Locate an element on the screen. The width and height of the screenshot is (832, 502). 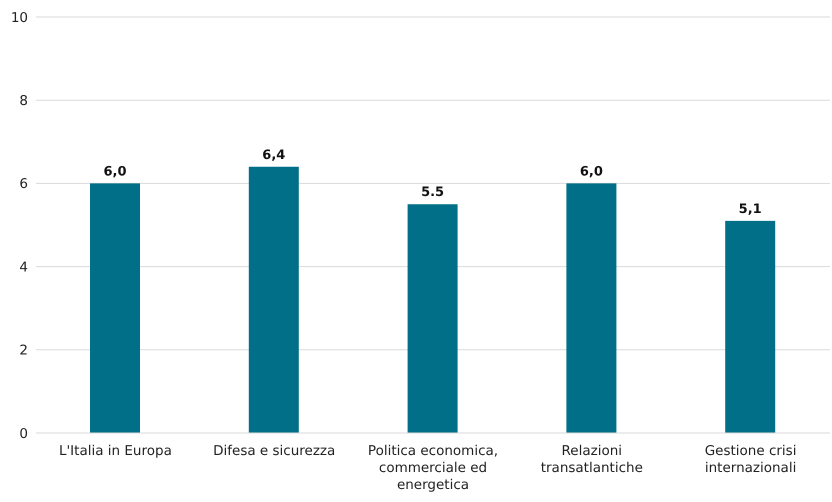
y-tick-label: 8 is located at coordinates (23, 100).